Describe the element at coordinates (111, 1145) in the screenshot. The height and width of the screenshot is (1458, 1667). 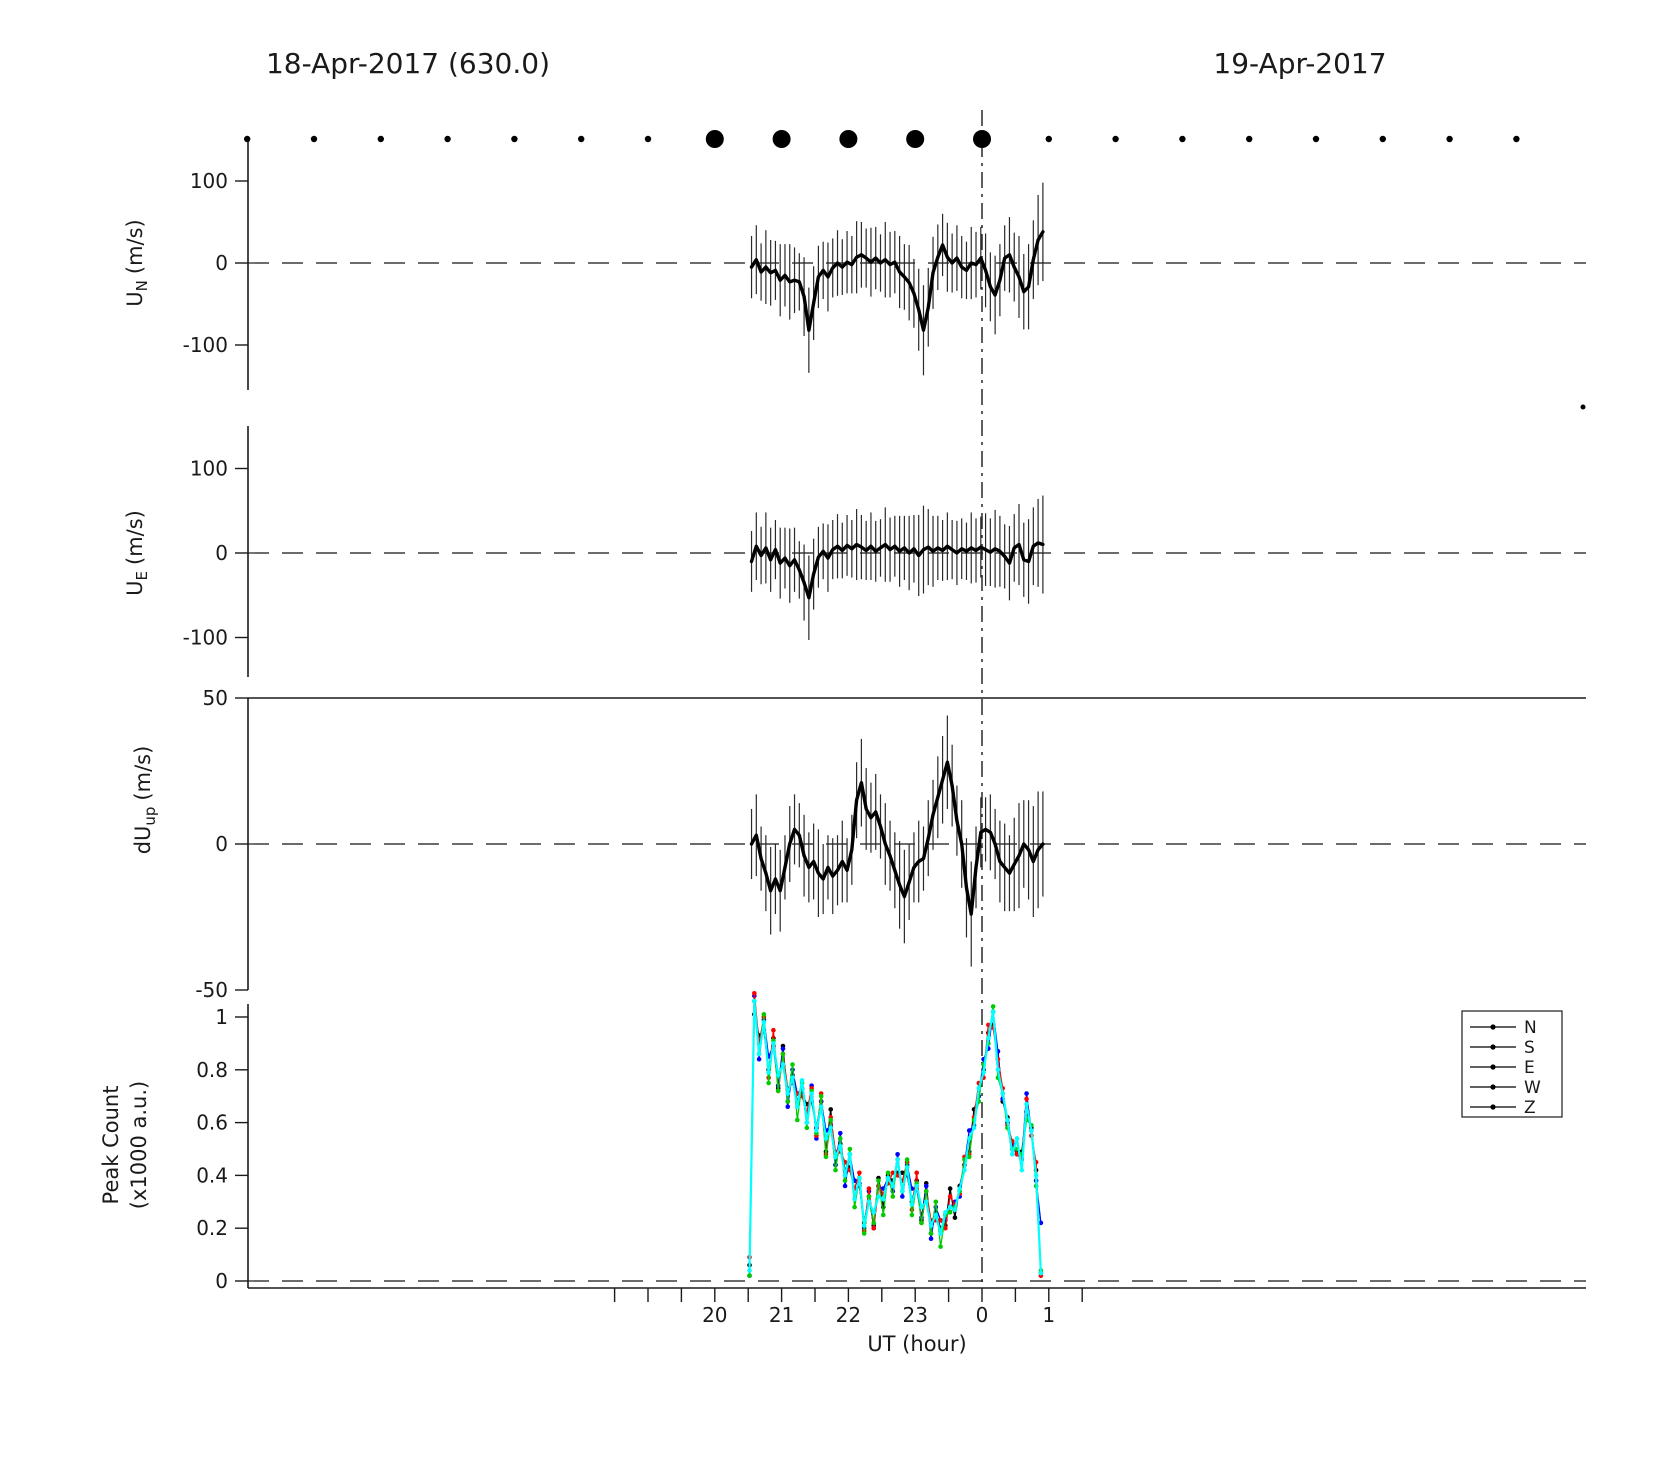
I see `ylabel-peakcount-line1: Peak Count` at that location.